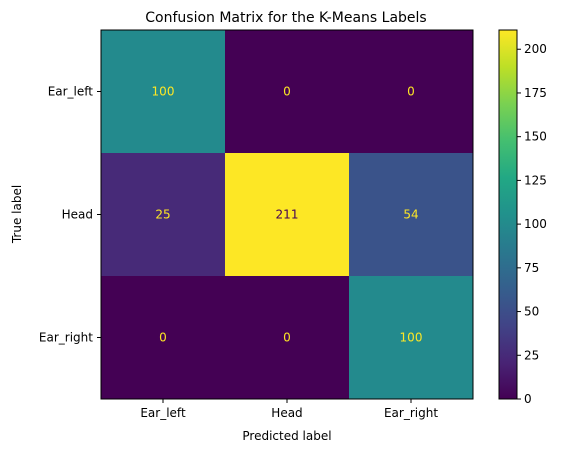 This screenshot has height=453, width=561. I want to click on cell-value-label: 54, so click(410, 215).